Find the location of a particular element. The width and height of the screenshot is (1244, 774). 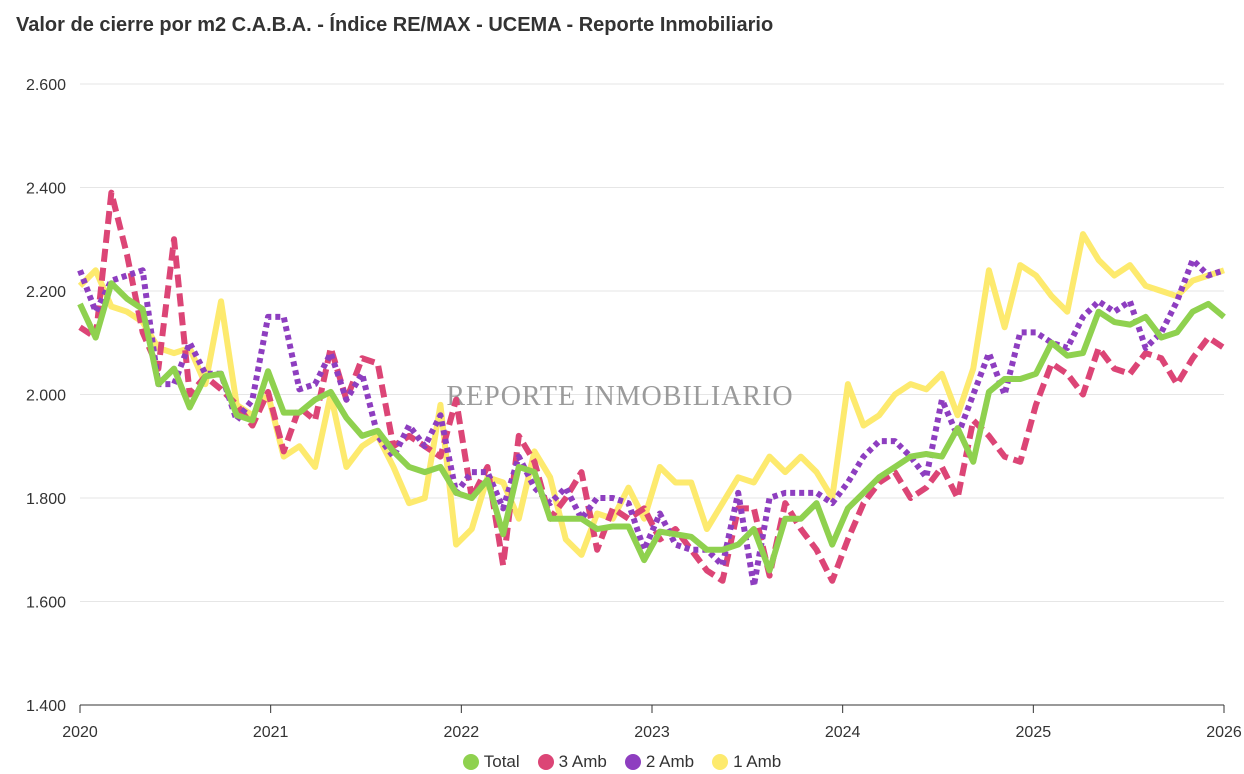

legend-item-3-amb: 3 Amb is located at coordinates (572, 762).